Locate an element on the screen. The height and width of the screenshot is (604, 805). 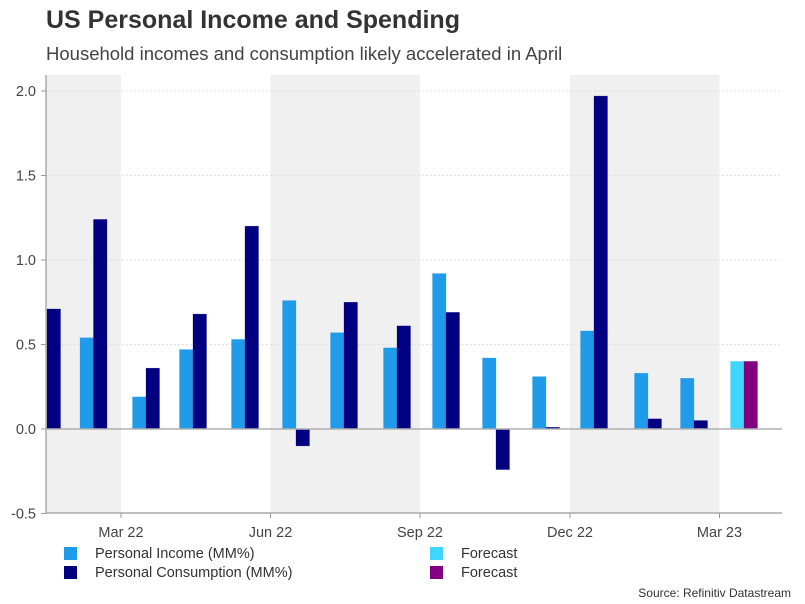
y-tick-label: 0.5 is located at coordinates (26, 346).